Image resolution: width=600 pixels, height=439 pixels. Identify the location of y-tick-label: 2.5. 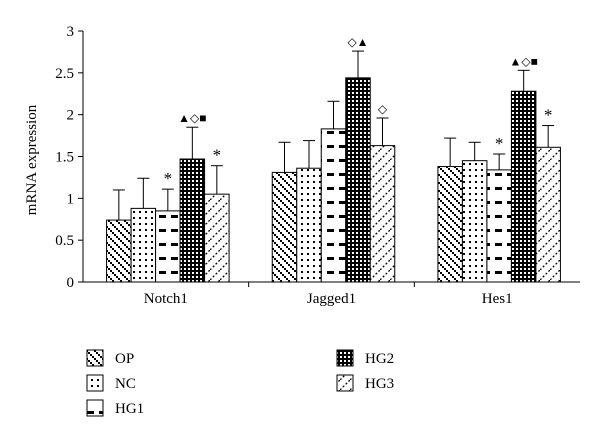
(64, 74).